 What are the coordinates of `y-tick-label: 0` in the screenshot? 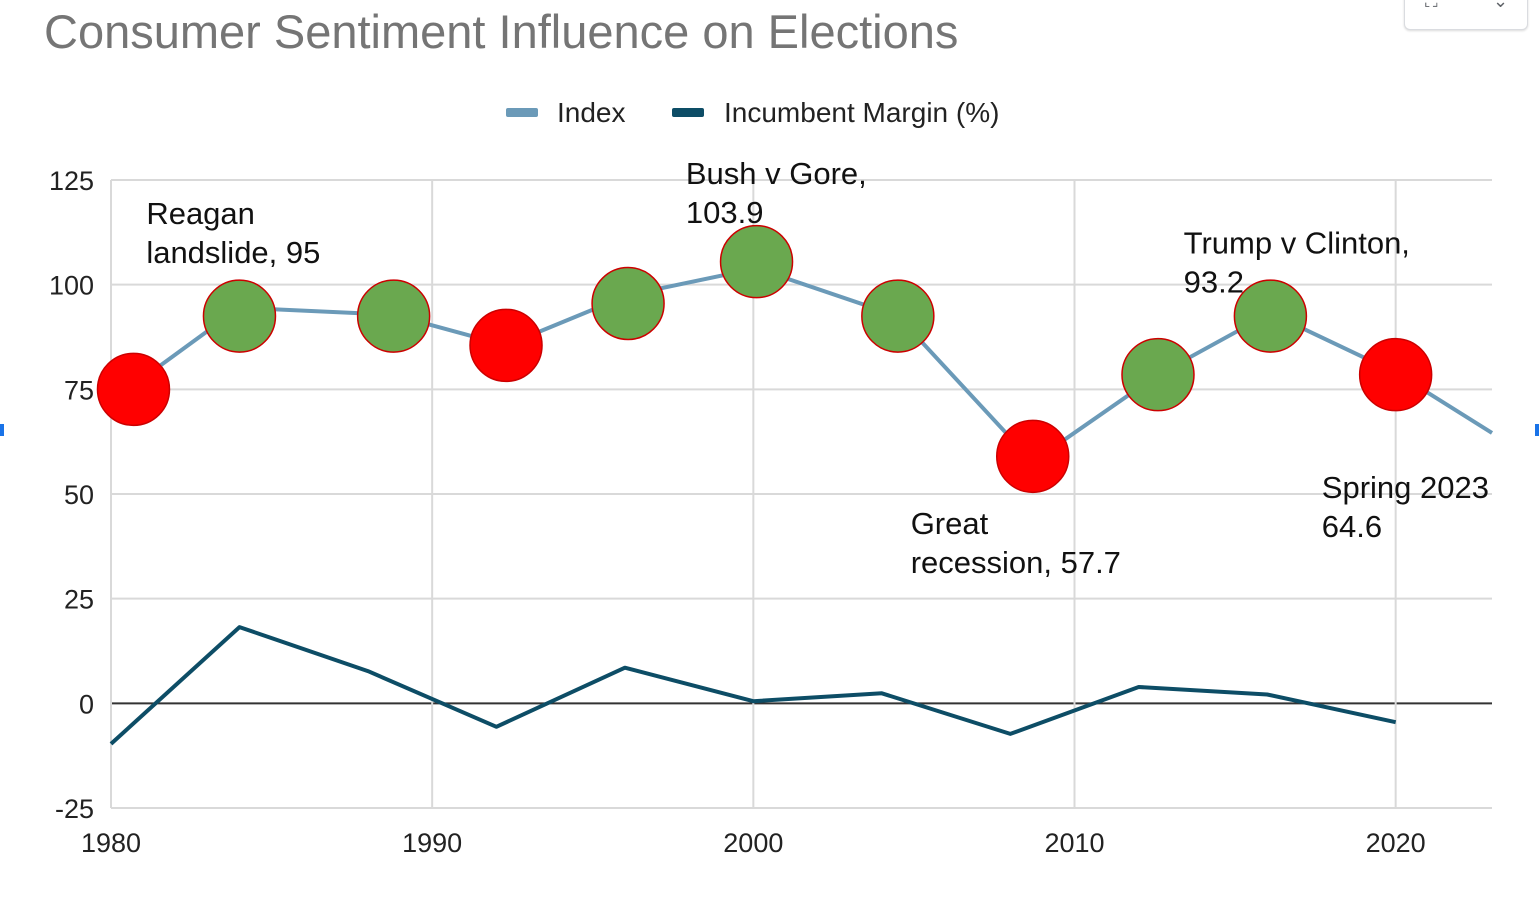 It's located at (86, 704).